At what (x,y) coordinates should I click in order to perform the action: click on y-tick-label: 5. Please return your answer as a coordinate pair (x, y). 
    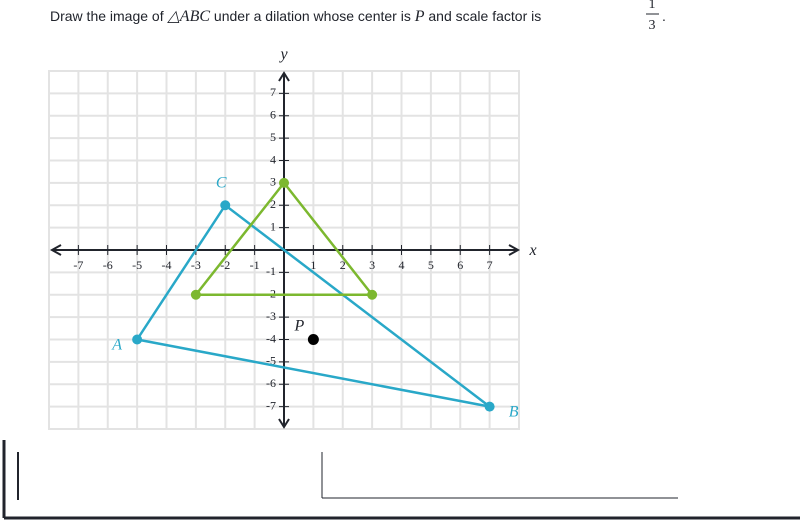
    Looking at the image, I should click on (273, 137).